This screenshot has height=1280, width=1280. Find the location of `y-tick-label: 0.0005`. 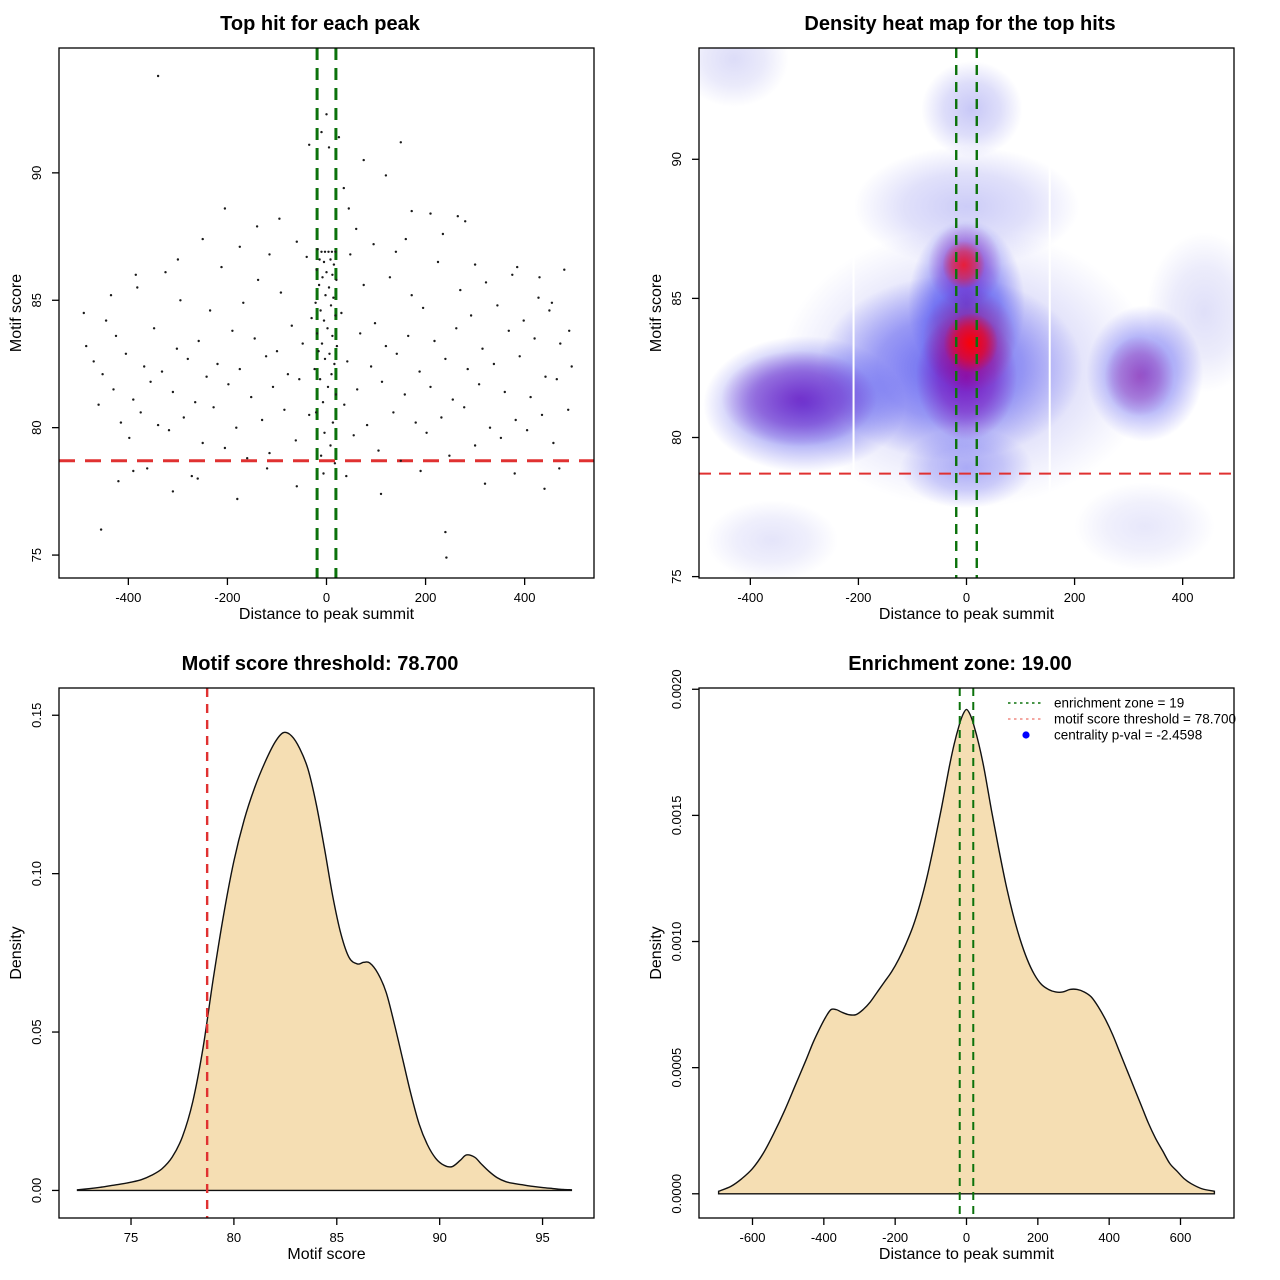

y-tick-label: 0.0005 is located at coordinates (676, 1068).